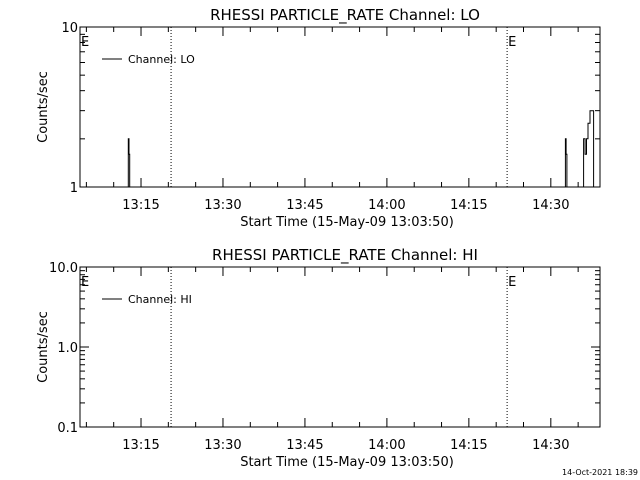  Describe the element at coordinates (386, 205) in the screenshot. I see `lo-x-tick-label: 14:00` at that location.